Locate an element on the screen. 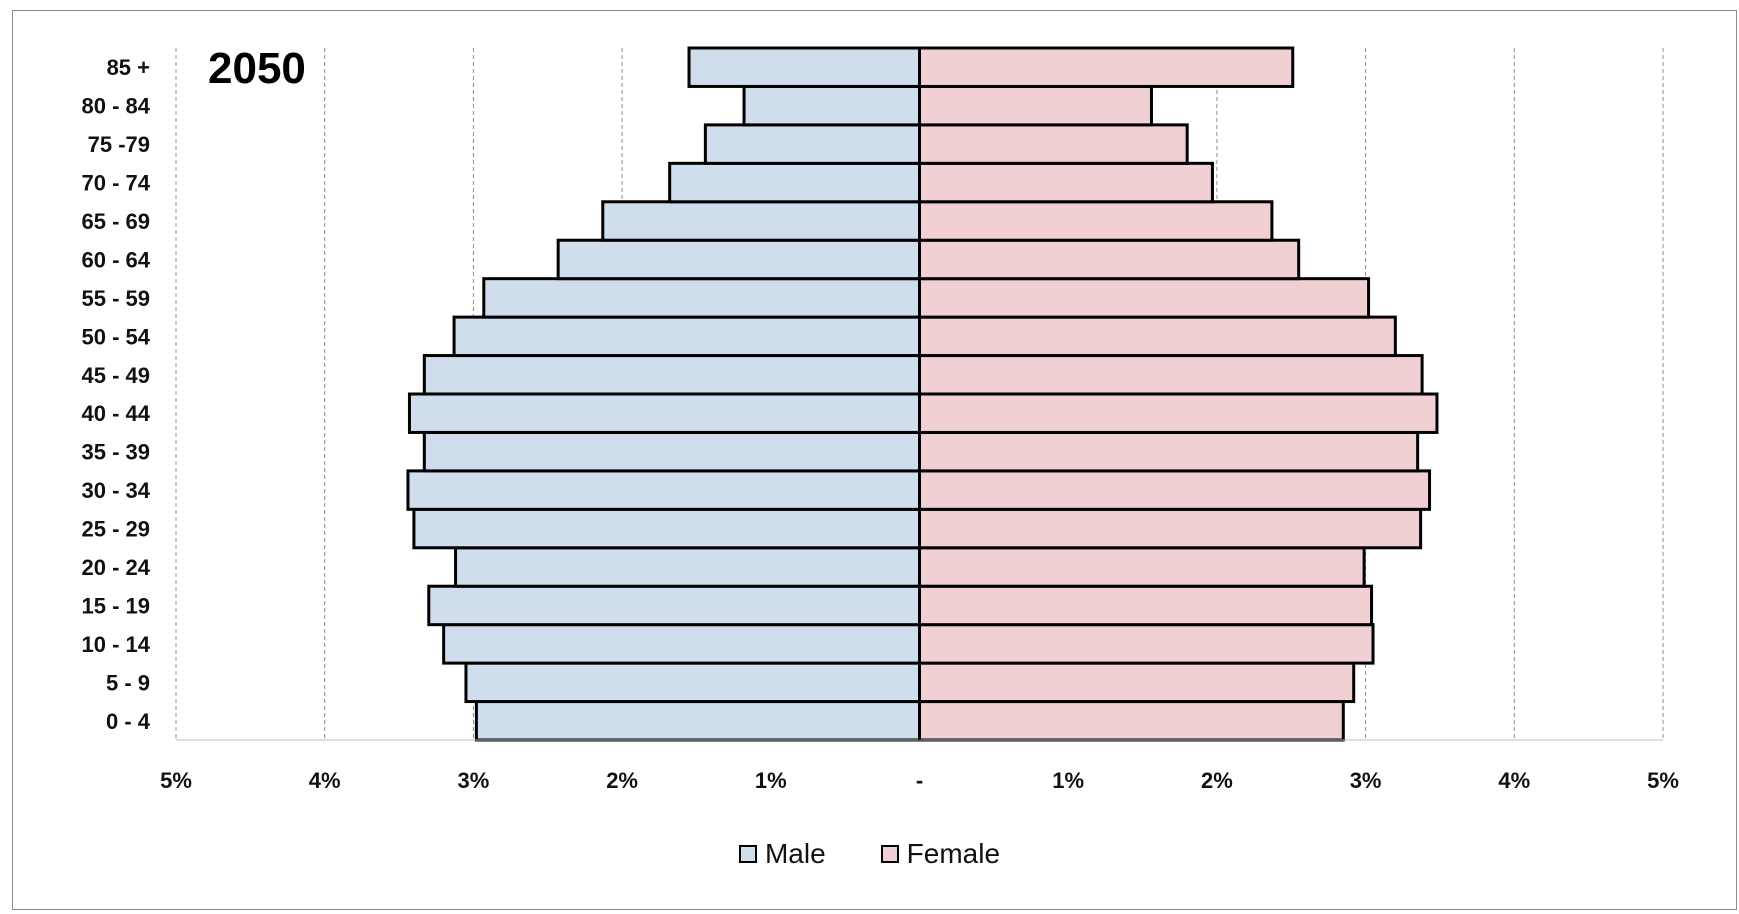  chart-title: 2050 is located at coordinates (257, 68).